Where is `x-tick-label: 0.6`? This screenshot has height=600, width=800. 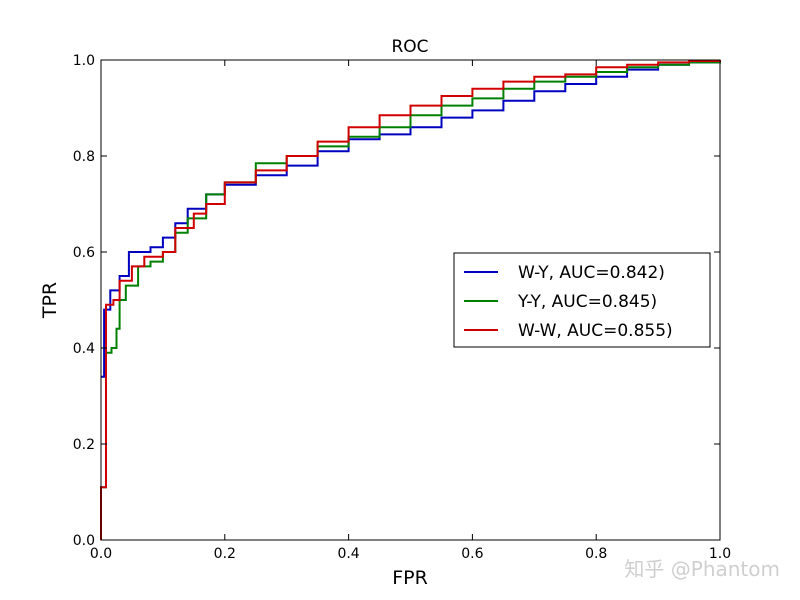
x-tick-label: 0.6 is located at coordinates (472, 554).